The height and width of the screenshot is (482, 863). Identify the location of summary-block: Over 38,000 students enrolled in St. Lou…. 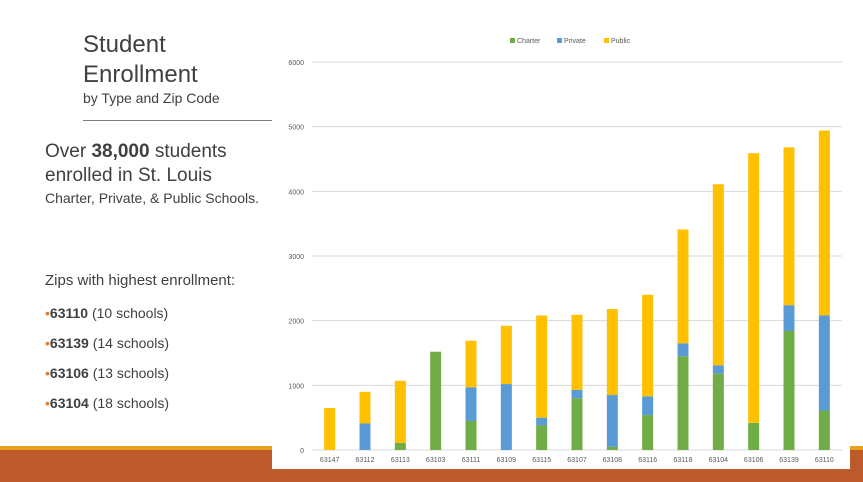
(157, 174).